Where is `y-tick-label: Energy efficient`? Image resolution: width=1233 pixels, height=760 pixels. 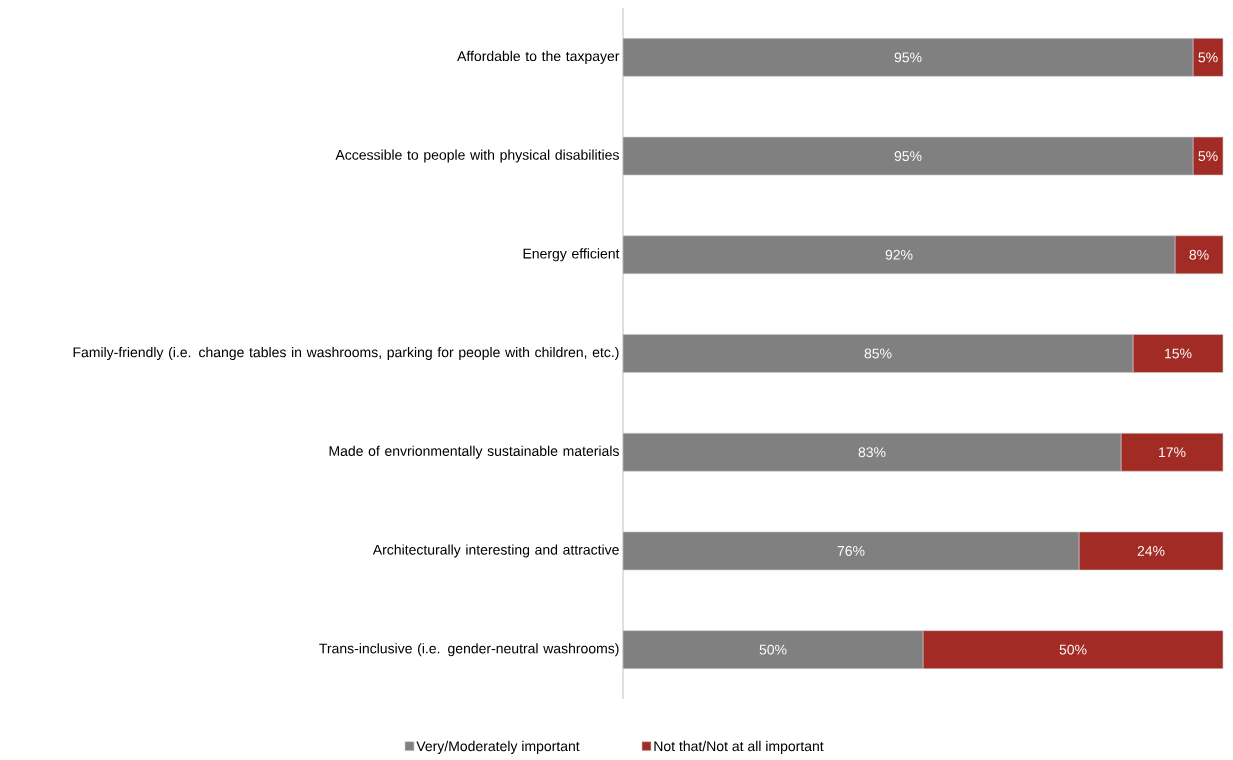
y-tick-label: Energy efficient is located at coordinates (571, 255).